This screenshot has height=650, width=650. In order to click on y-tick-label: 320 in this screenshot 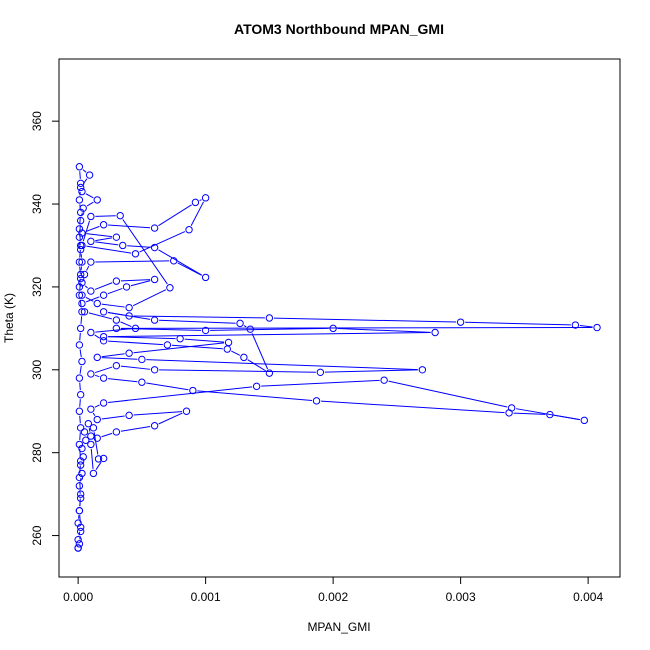, I will do `click(37, 287)`.